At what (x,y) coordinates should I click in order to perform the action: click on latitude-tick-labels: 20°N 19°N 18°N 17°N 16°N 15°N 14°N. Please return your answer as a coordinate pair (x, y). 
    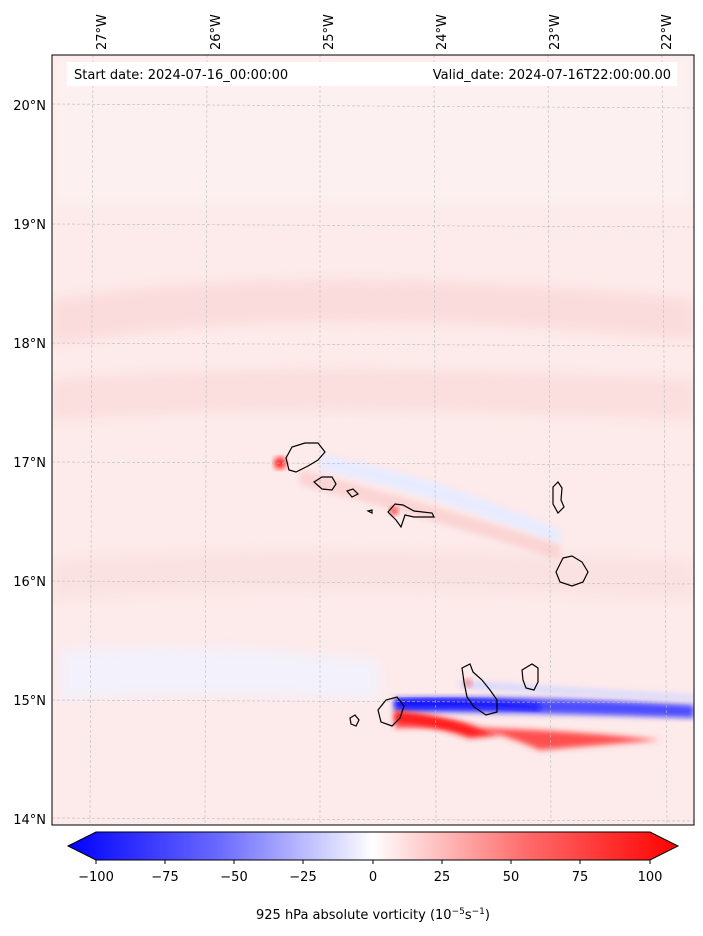
    Looking at the image, I should click on (29, 463).